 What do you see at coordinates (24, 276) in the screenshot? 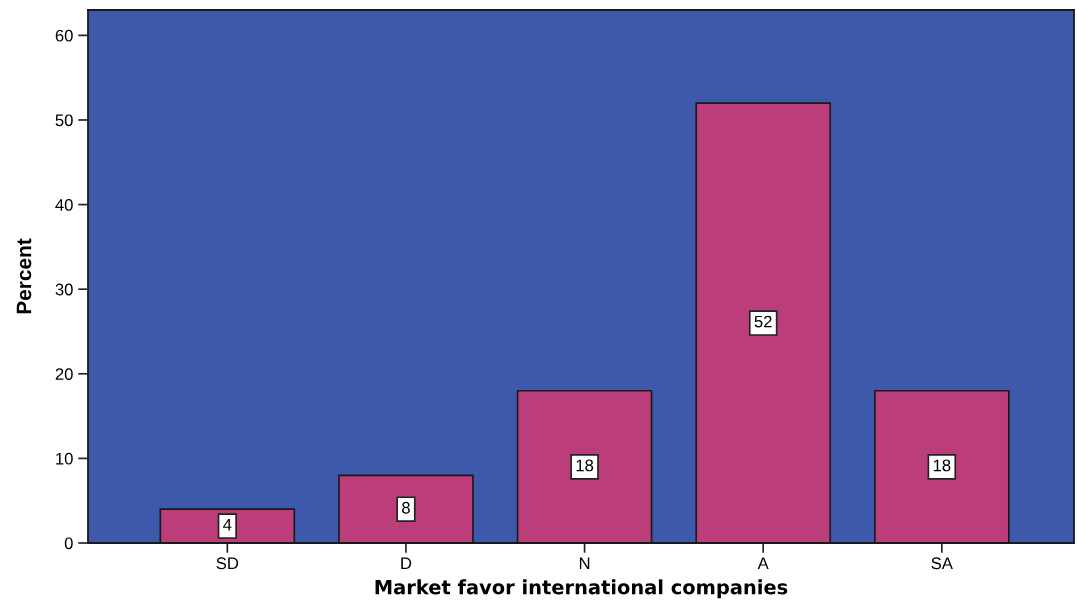
I see `y-axis-title: Percent` at bounding box center [24, 276].